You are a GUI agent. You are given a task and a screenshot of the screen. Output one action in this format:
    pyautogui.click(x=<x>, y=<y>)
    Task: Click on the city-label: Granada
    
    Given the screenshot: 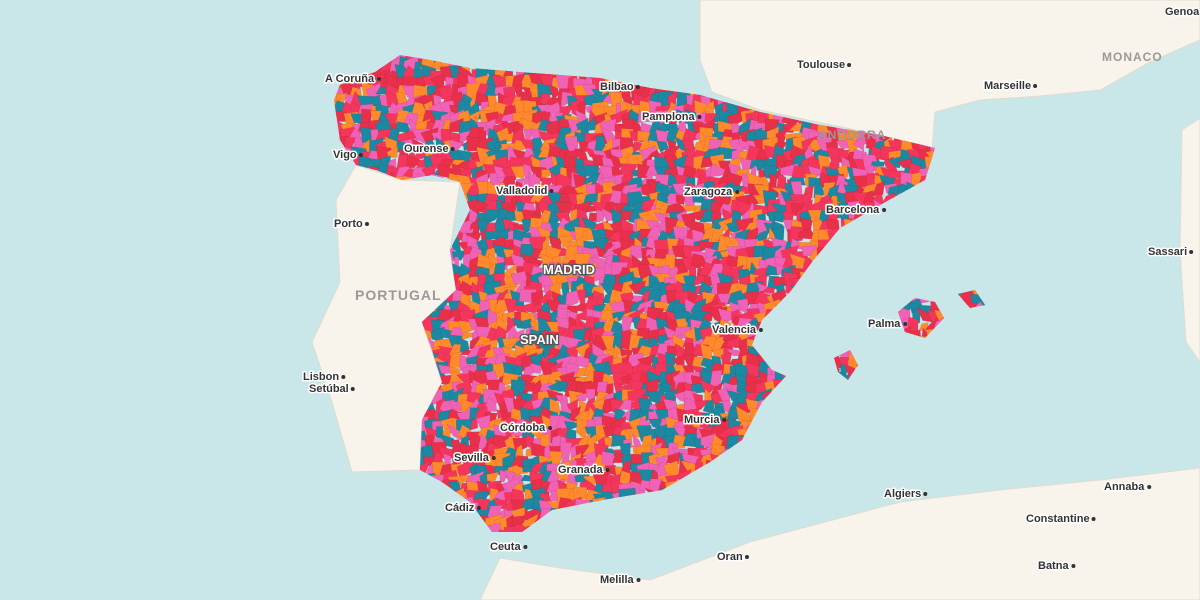 What is the action you would take?
    pyautogui.click(x=581, y=470)
    